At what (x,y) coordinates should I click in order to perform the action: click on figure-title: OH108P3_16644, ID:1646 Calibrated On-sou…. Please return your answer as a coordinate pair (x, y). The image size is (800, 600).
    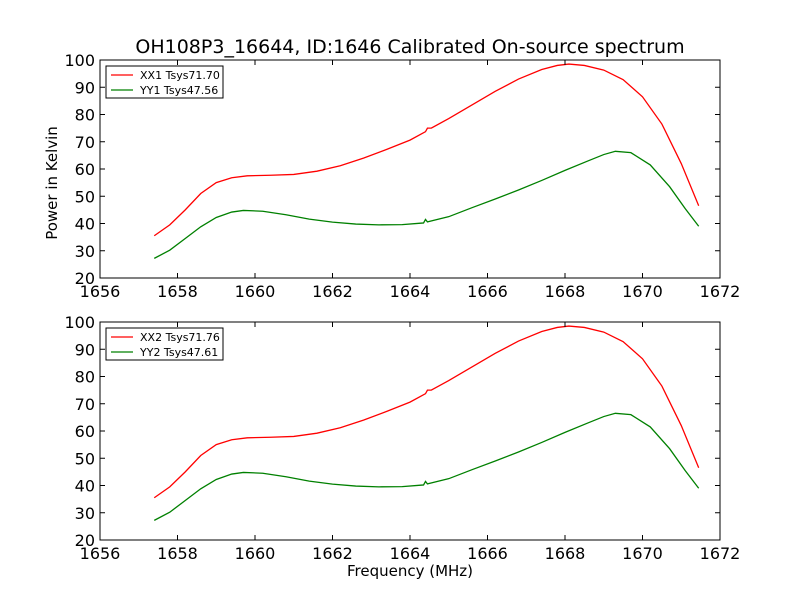
    Looking at the image, I should click on (409, 47).